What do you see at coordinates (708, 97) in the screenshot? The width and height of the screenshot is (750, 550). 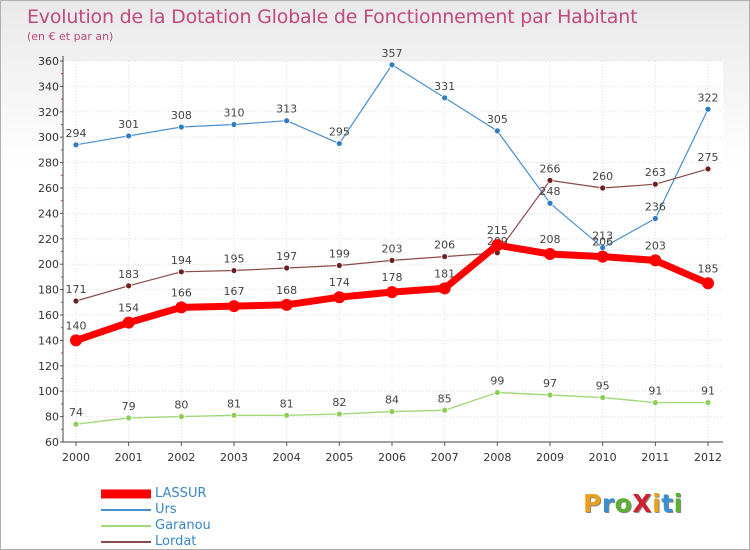 I see `data-label: 322` at bounding box center [708, 97].